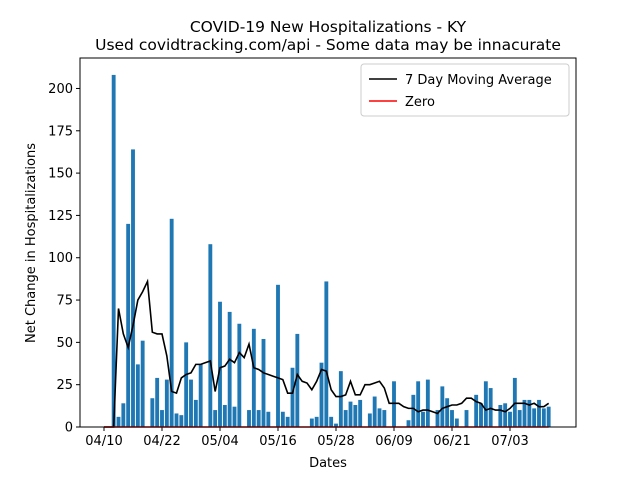 This screenshot has width=640, height=480. I want to click on x-tick-label: 05/28, so click(335, 441).